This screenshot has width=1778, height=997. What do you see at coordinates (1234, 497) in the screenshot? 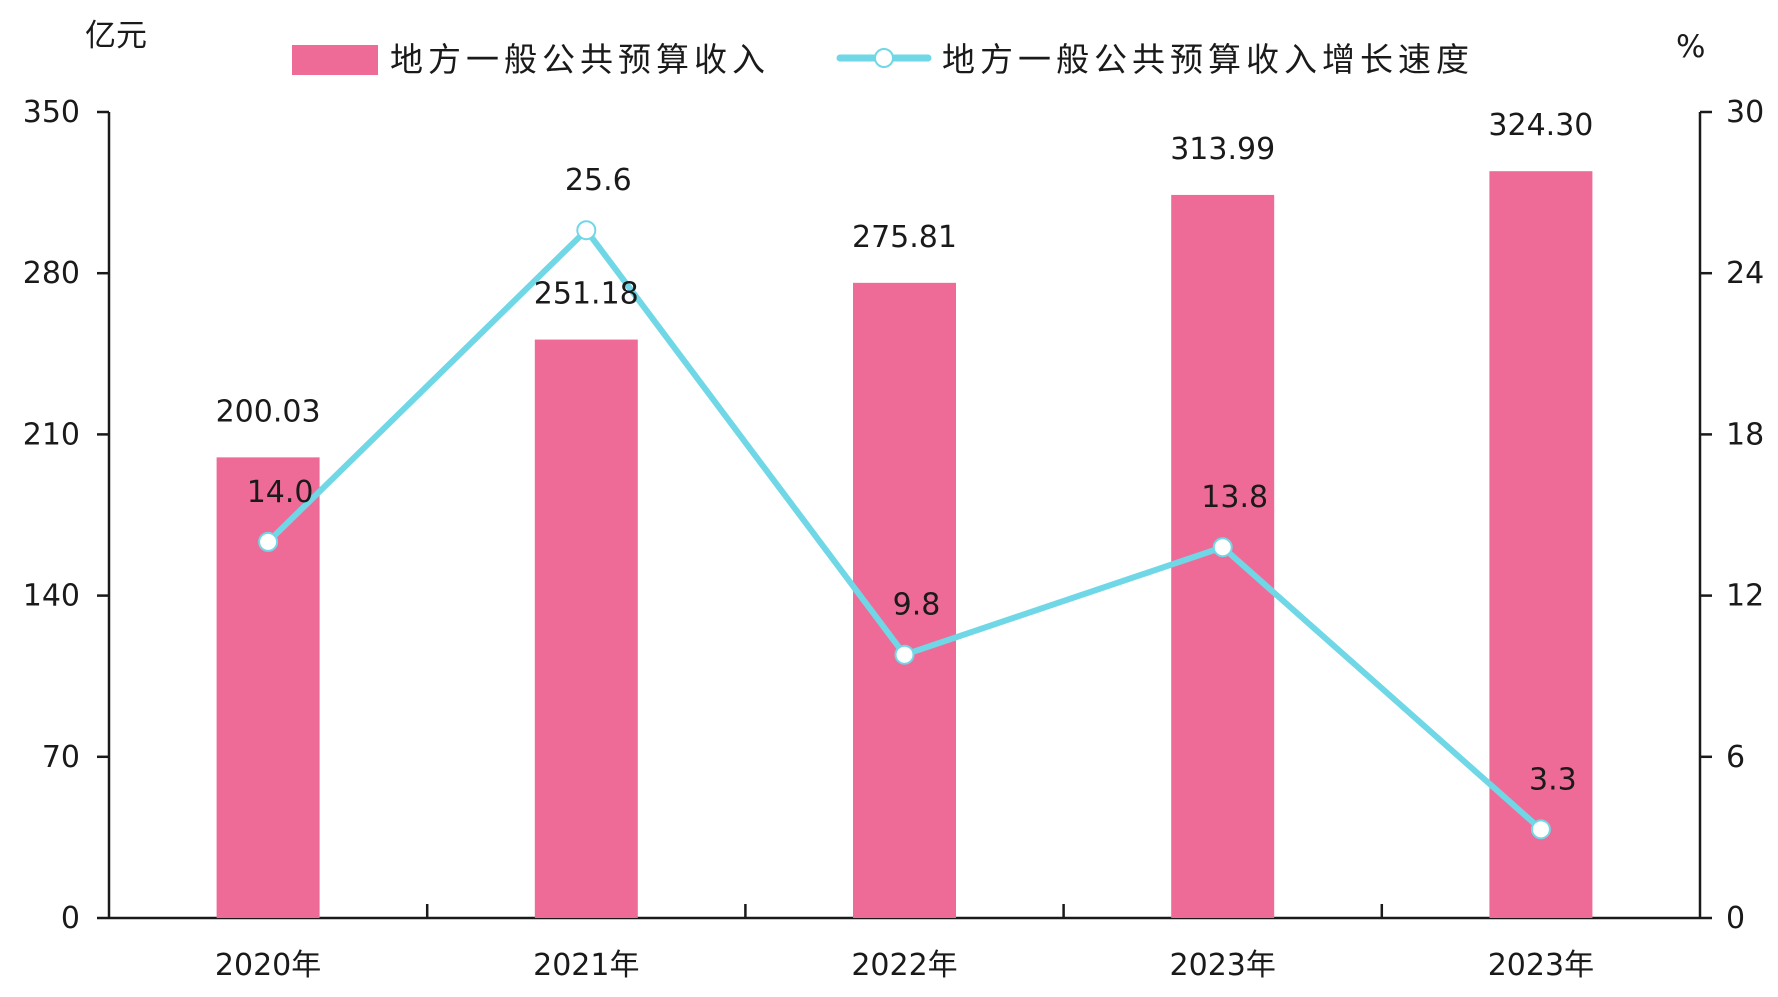
I see `line-value-label: 13.8` at bounding box center [1234, 497].